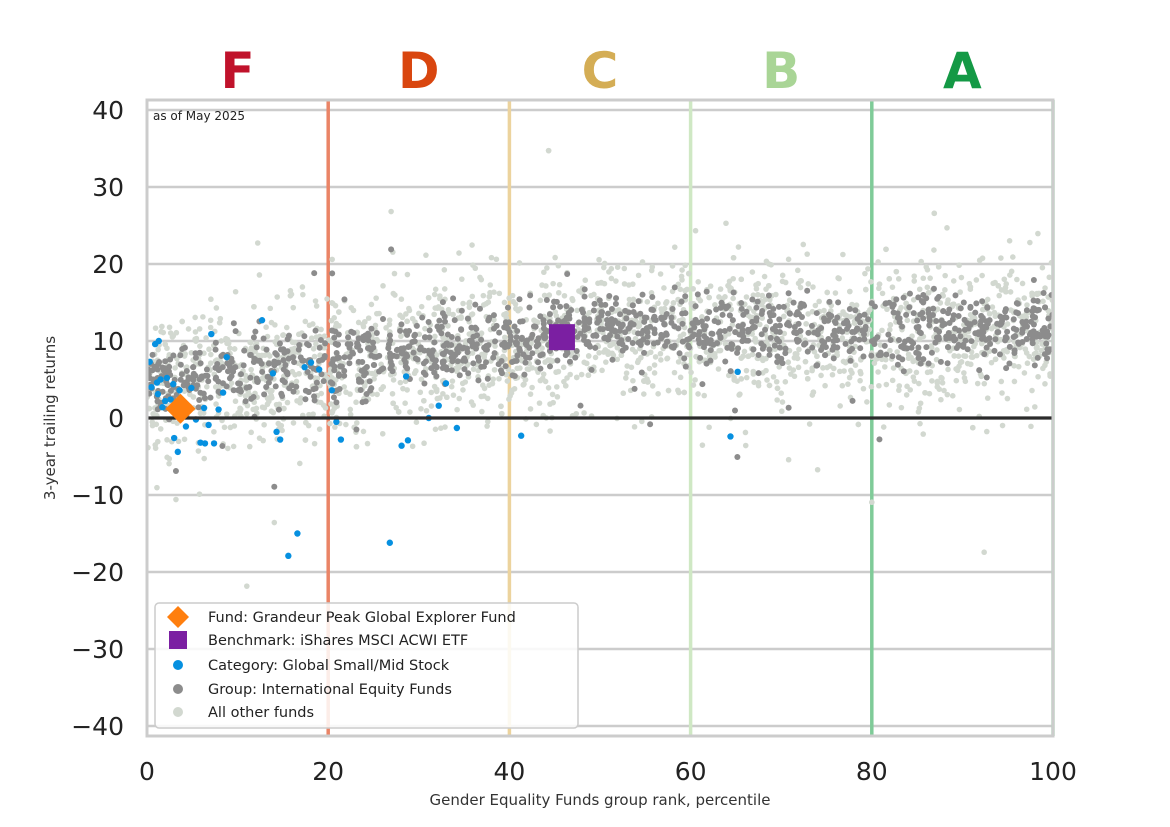 The height and width of the screenshot is (827, 1170). What do you see at coordinates (370, 374) in the screenshot?
I see `highlight-markers` at bounding box center [370, 374].